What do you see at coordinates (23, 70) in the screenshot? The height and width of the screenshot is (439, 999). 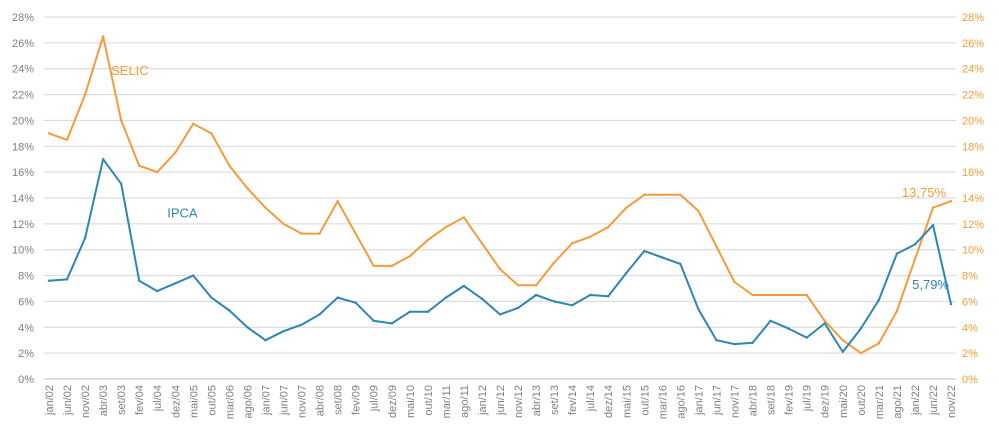 I see `y-tick-label-left: 24%` at bounding box center [23, 70].